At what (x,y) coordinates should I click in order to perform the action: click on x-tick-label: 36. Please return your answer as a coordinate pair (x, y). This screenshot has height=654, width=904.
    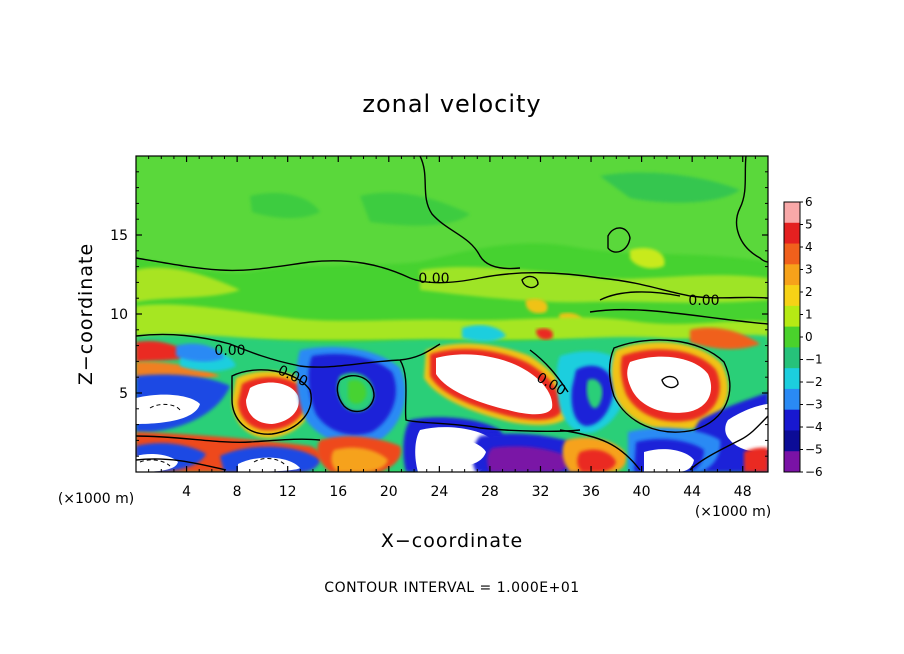
    Looking at the image, I should click on (591, 492).